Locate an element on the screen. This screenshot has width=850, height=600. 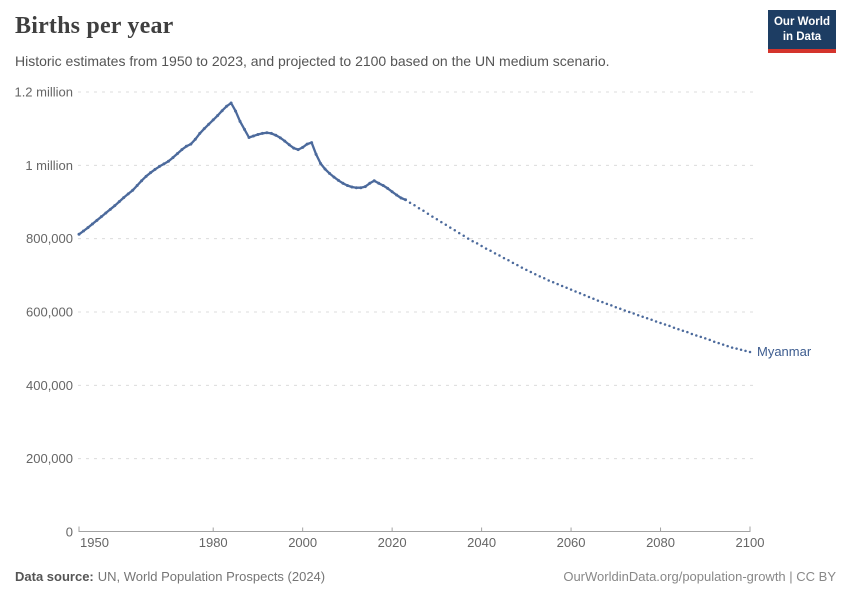
owid-logo: Our World in Data is located at coordinates (802, 31).